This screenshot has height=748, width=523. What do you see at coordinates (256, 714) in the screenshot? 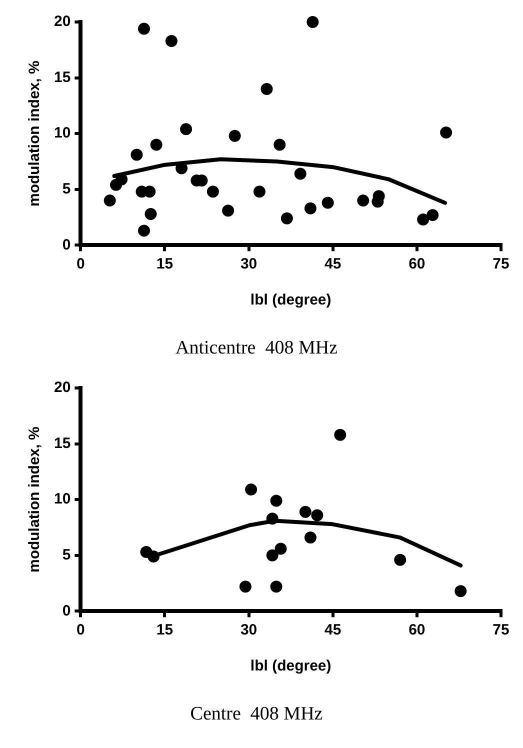
I see `text: Centre 408 MHz` at bounding box center [256, 714].